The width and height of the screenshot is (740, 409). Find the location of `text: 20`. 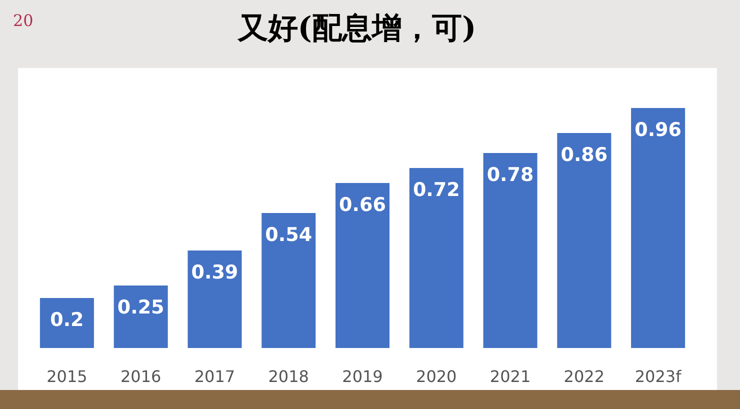

text: 20 is located at coordinates (23, 20).